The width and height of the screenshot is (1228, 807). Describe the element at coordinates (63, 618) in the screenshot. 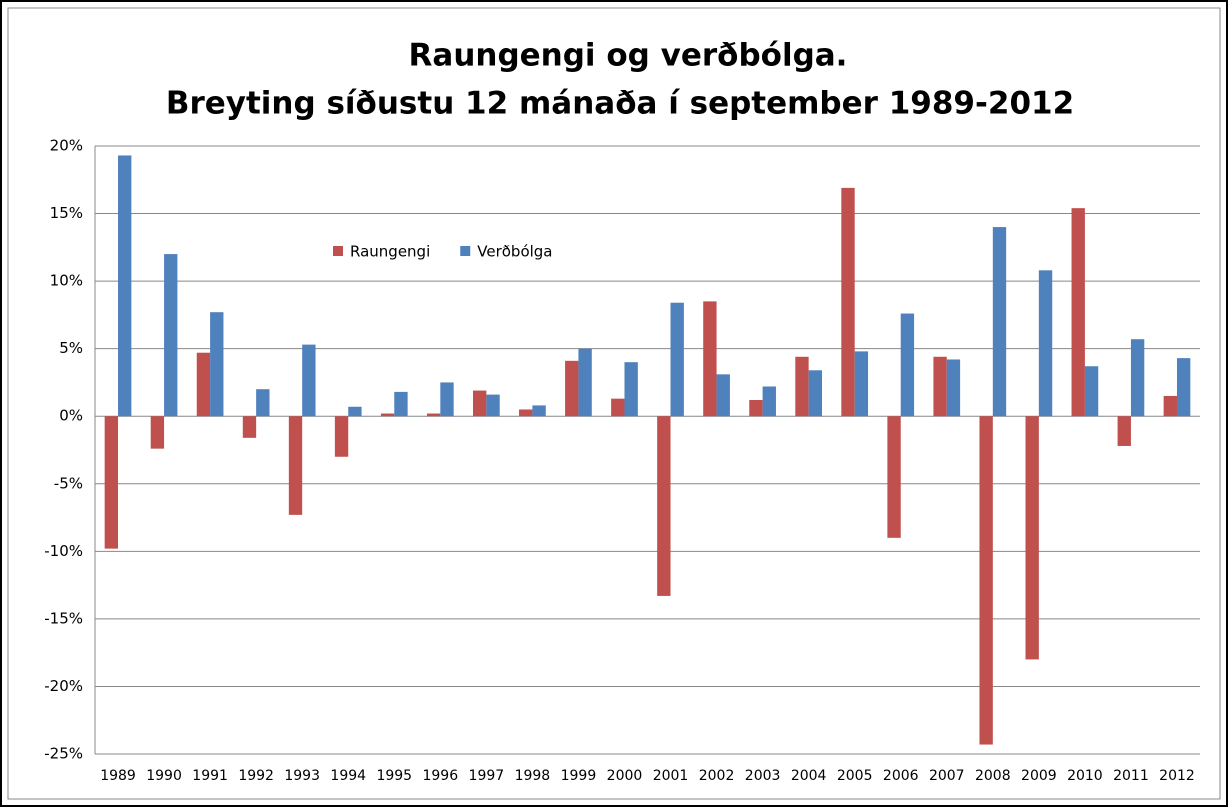

I see `y-tick-label: -15%` at that location.